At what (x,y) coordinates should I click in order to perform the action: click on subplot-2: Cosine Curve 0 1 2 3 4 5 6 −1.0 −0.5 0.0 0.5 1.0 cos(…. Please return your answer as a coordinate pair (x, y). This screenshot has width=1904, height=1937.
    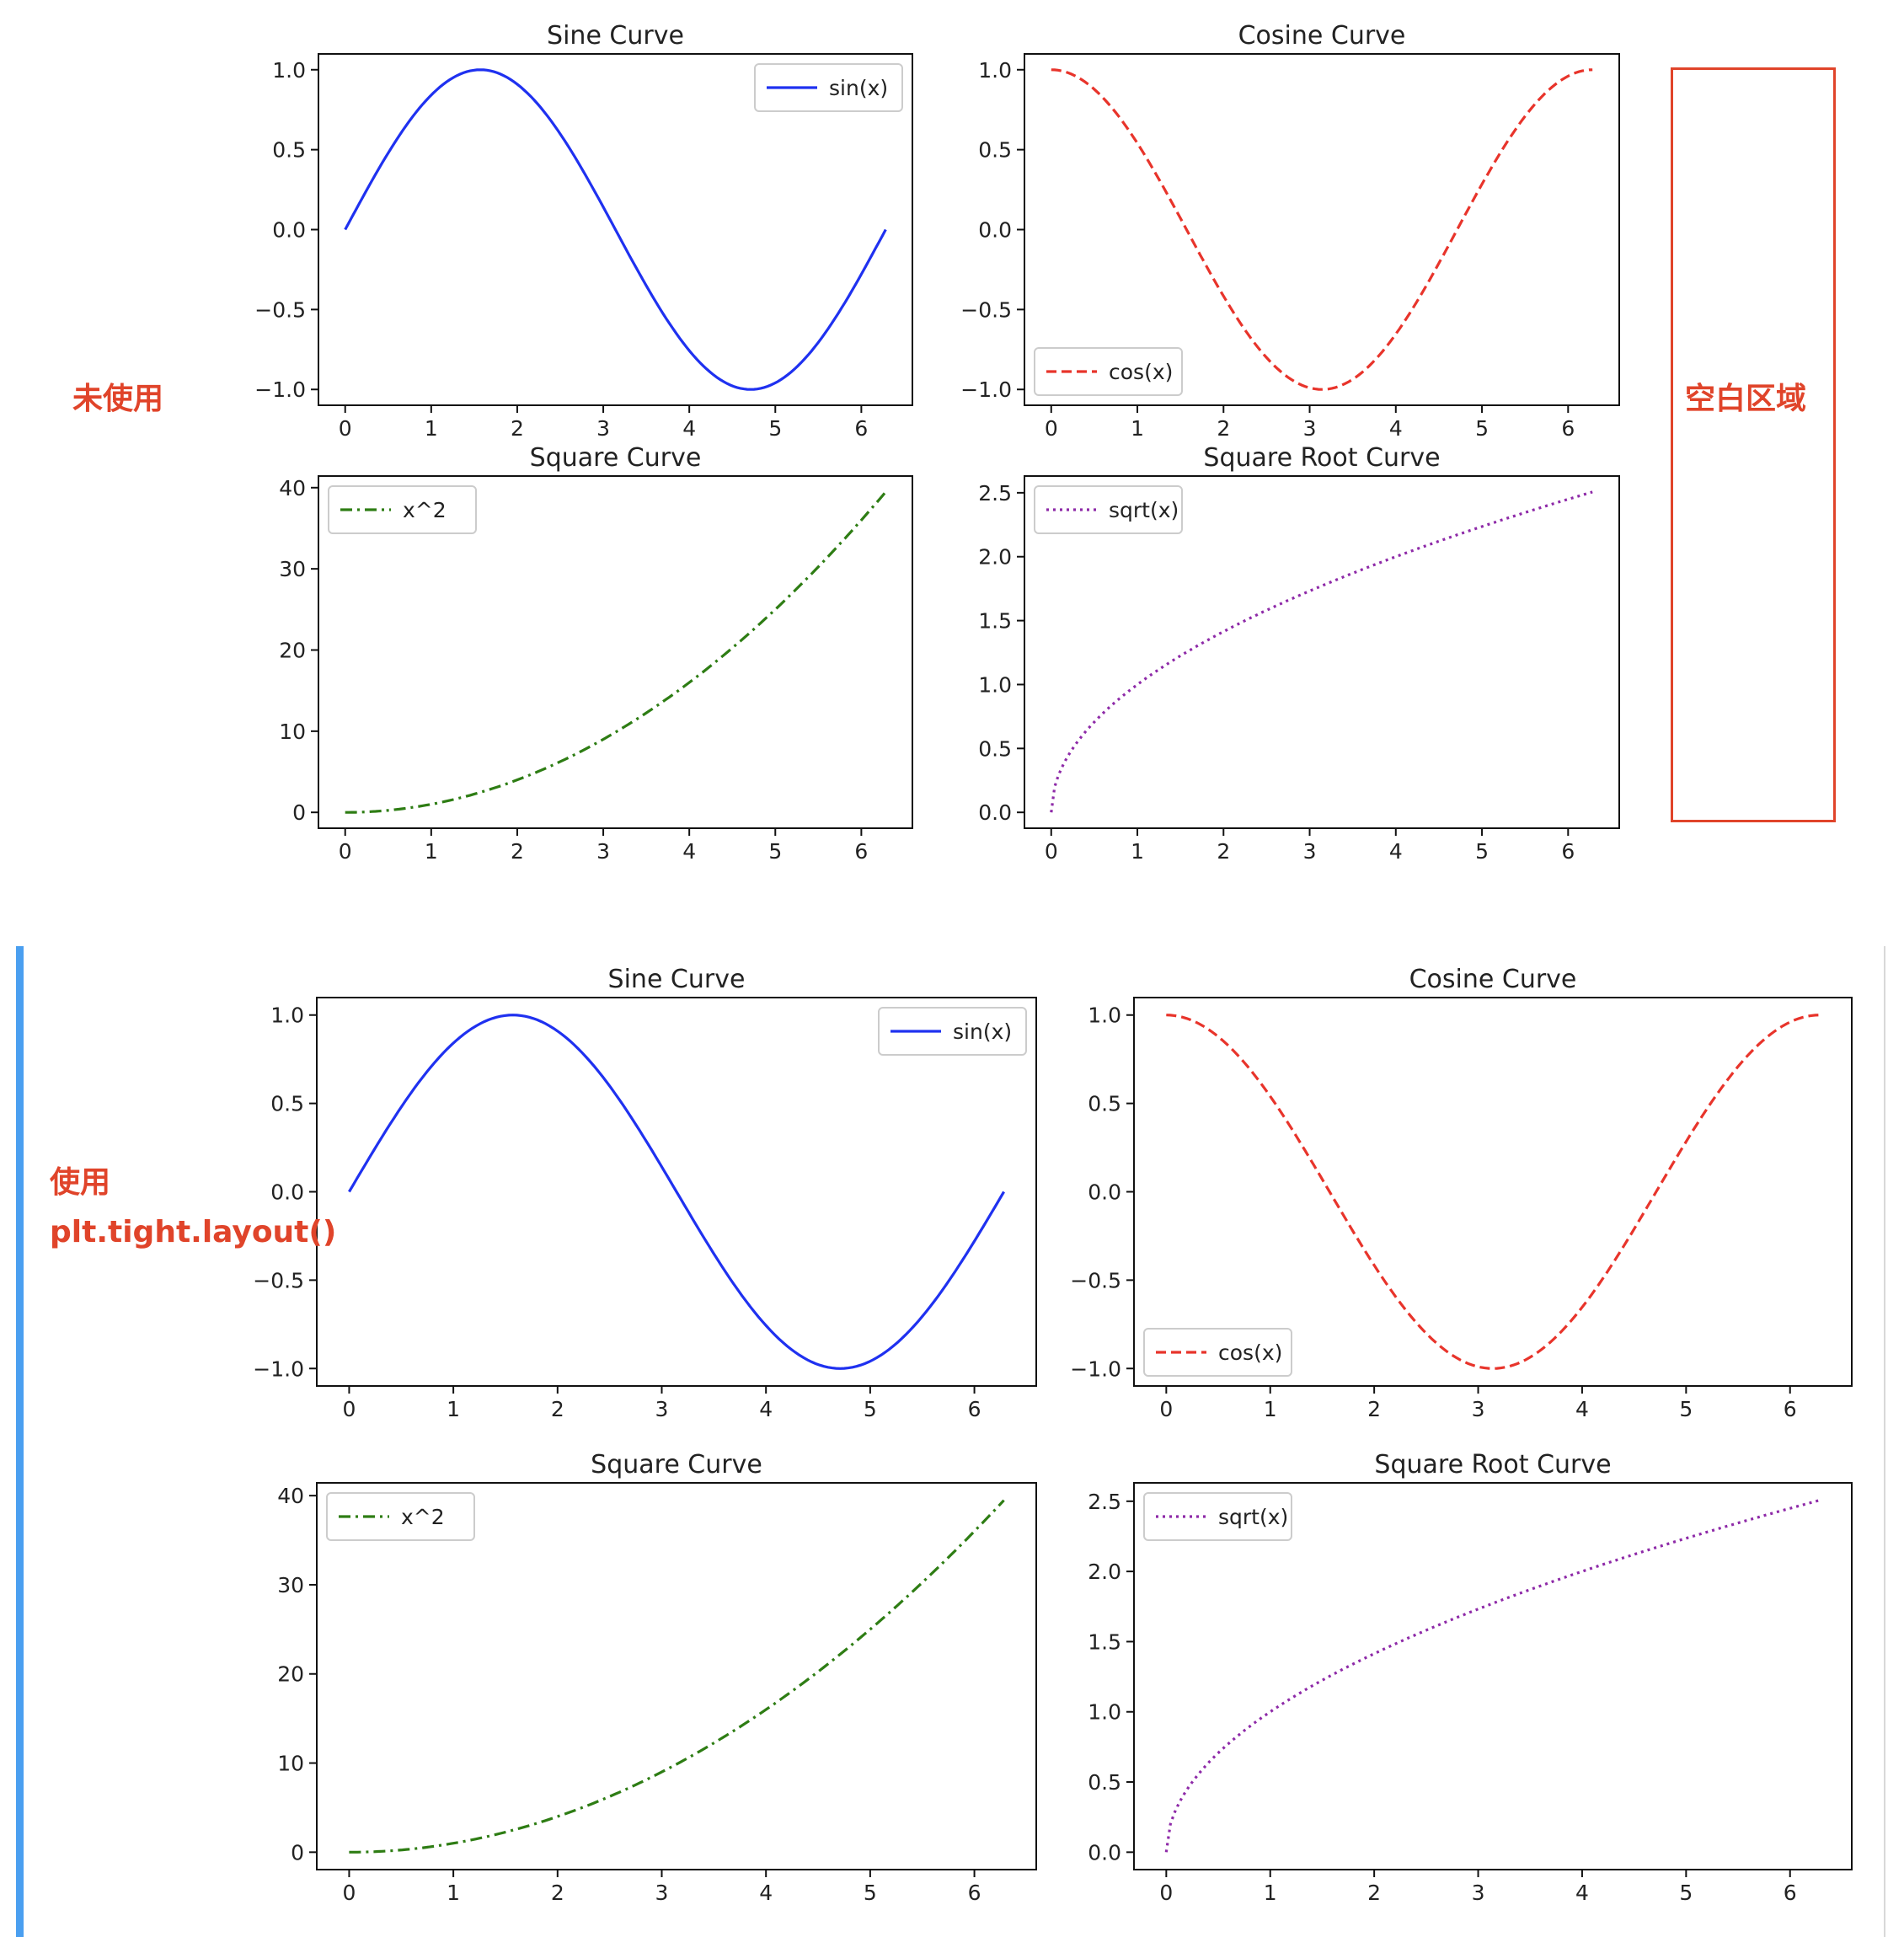
    Looking at the image, I should click on (1290, 231).